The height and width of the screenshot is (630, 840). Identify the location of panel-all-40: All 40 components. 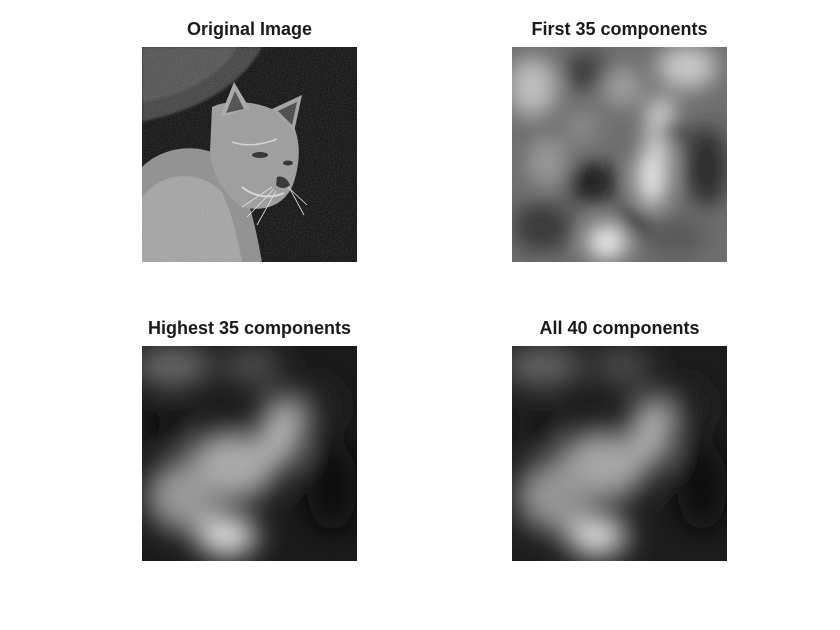
(619, 439).